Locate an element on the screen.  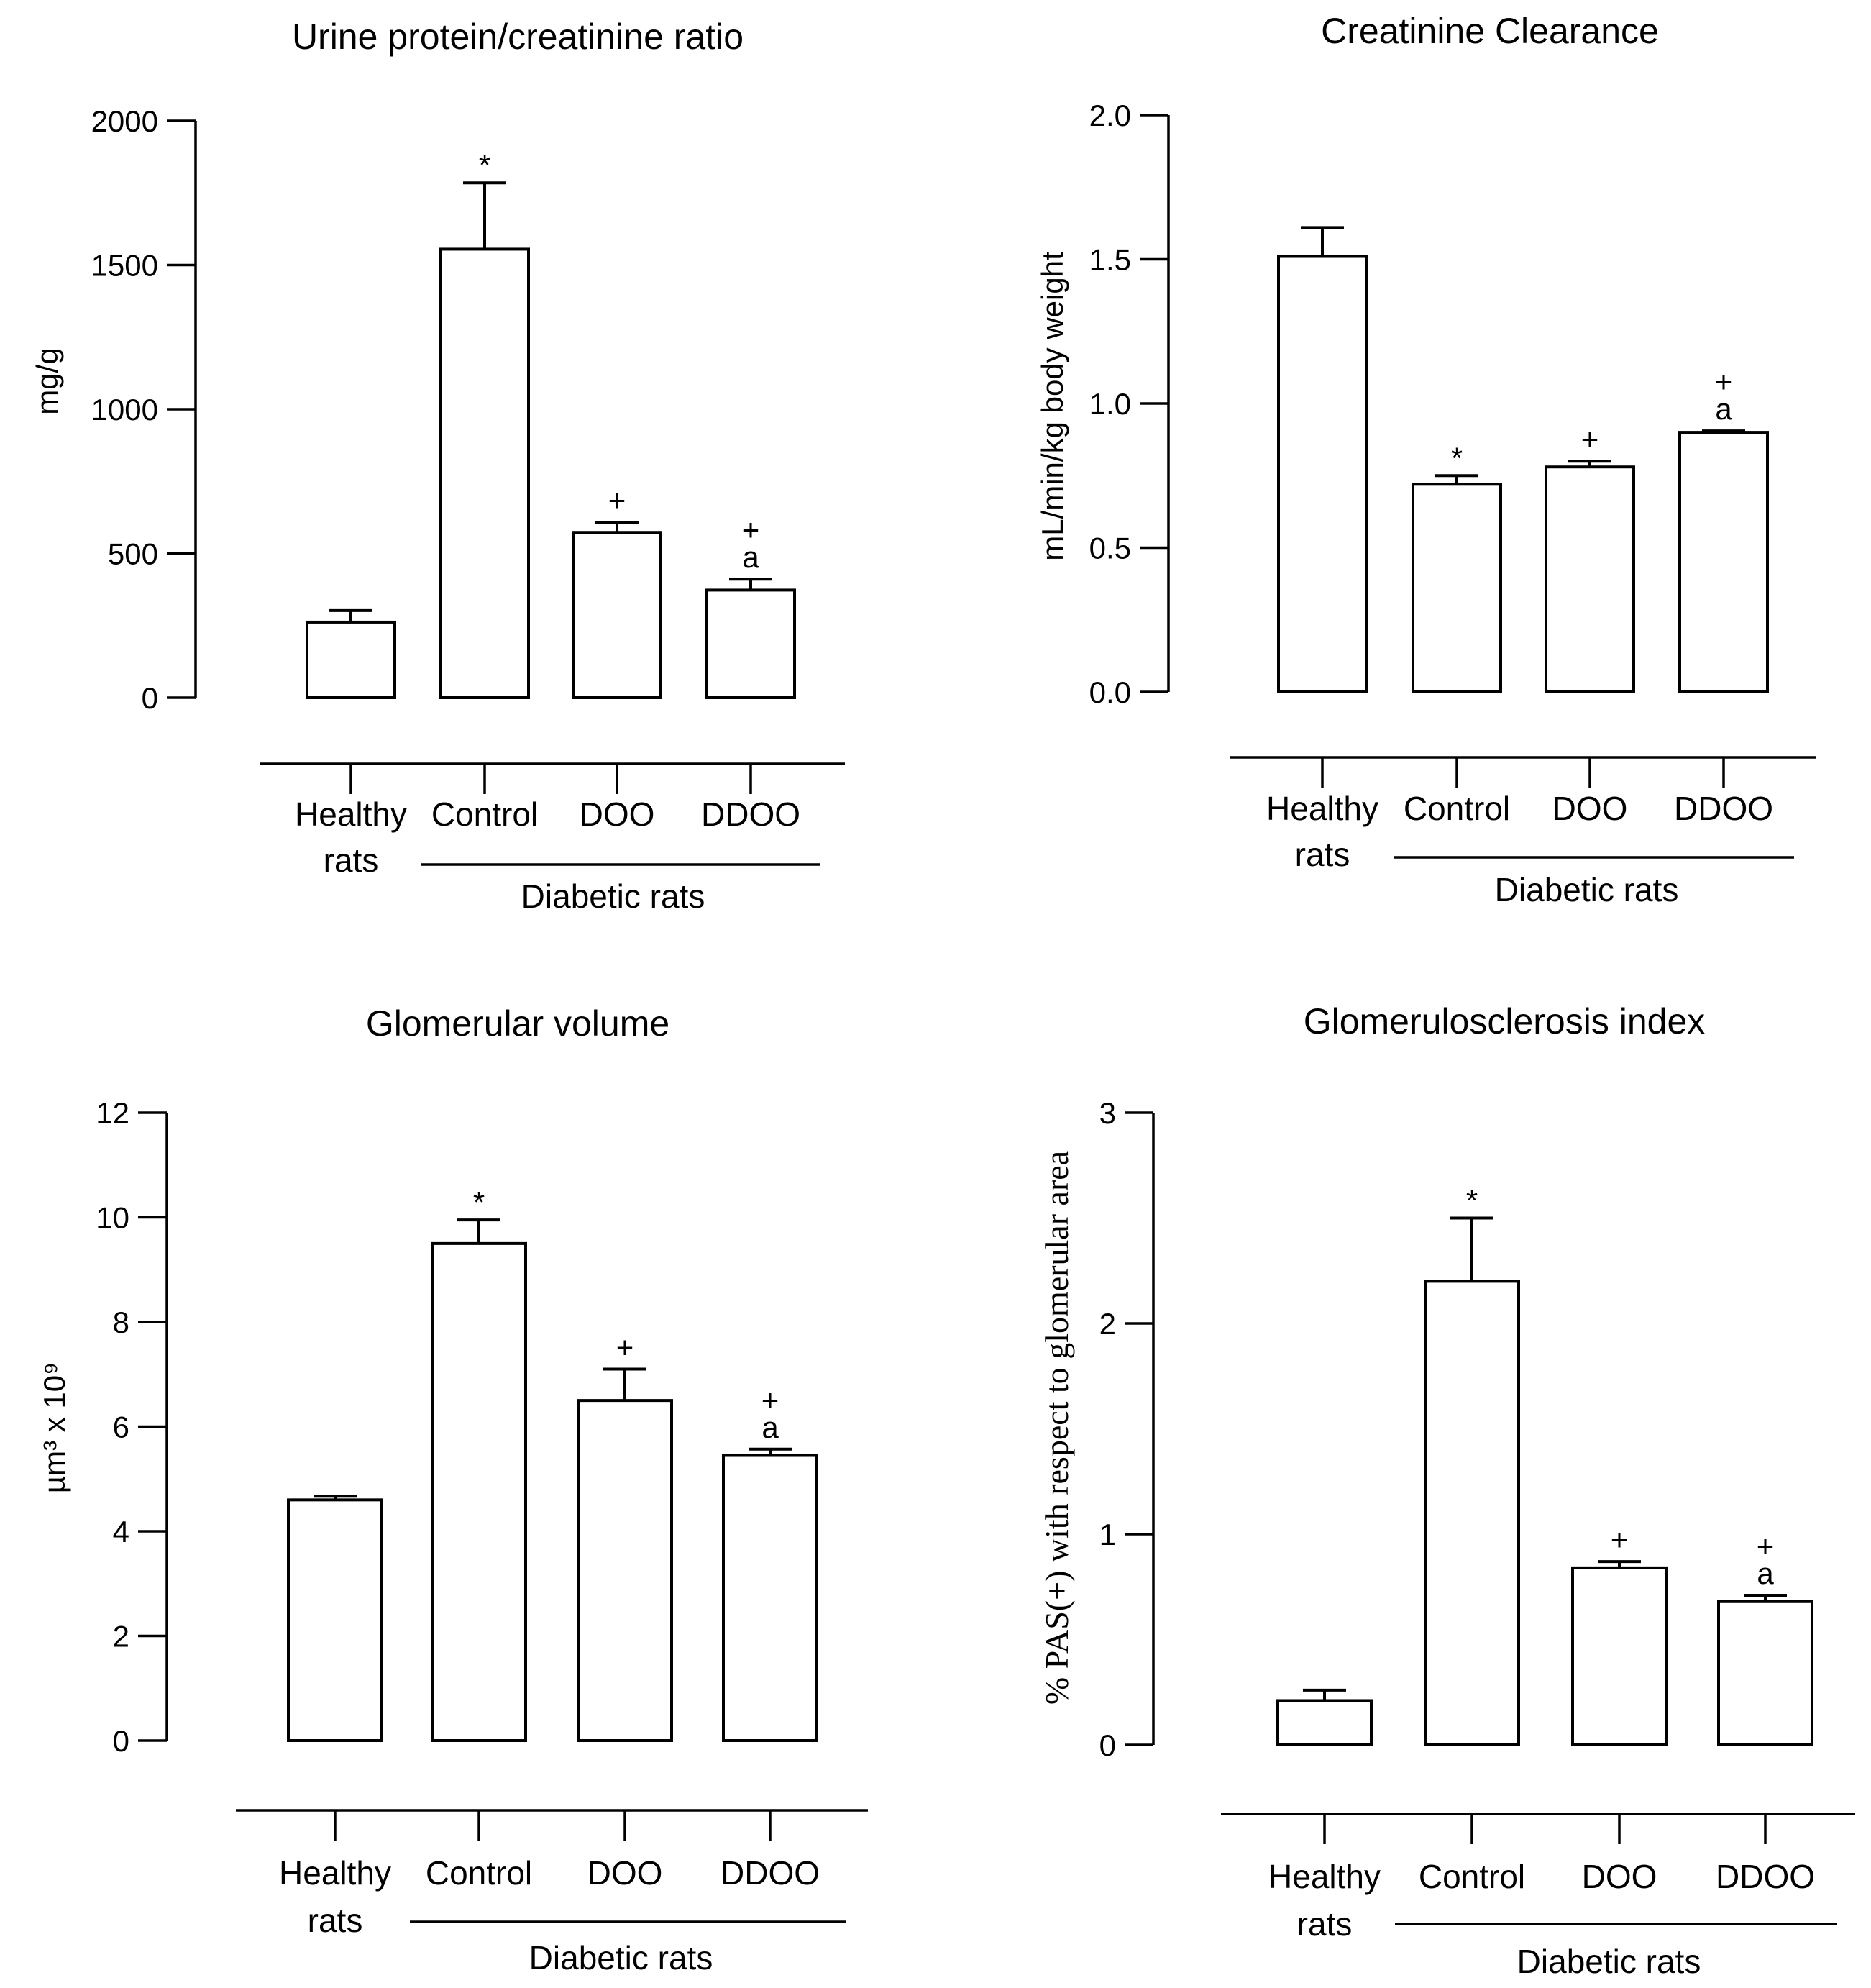
chart-title: Creatinine Clearance is located at coordinates (1490, 31).